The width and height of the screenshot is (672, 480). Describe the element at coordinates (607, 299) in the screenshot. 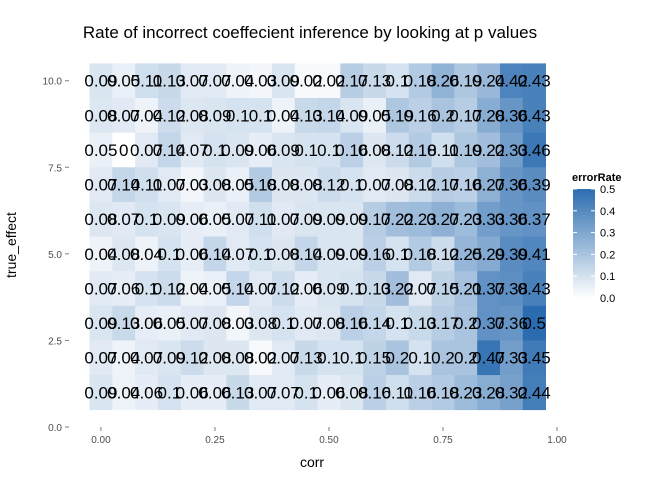

I see `legend-tick-label: 0.0` at that location.